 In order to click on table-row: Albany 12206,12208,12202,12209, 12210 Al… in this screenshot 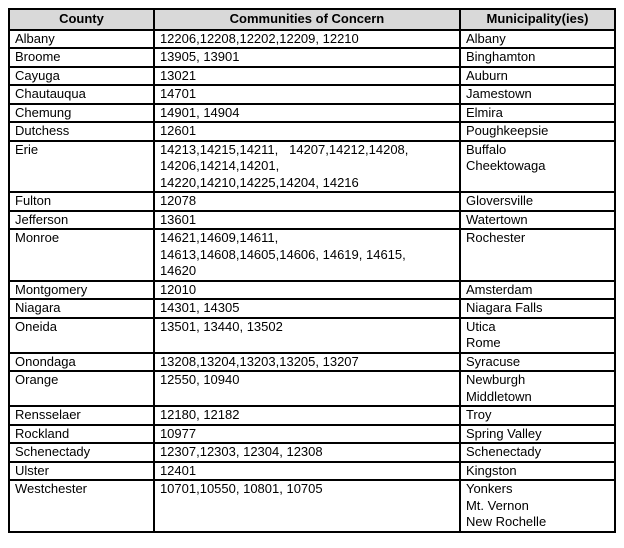, I will do `click(312, 38)`.